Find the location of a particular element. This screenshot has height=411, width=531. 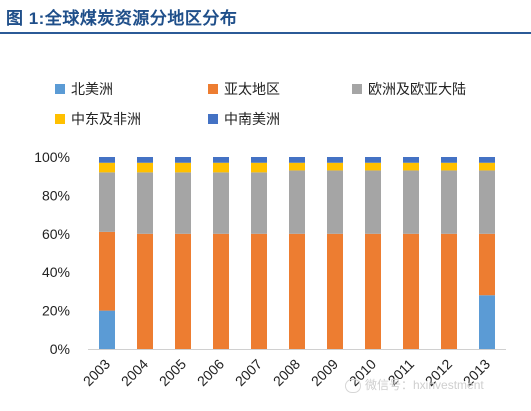

y-tick-label: 40% is located at coordinates (56, 272).